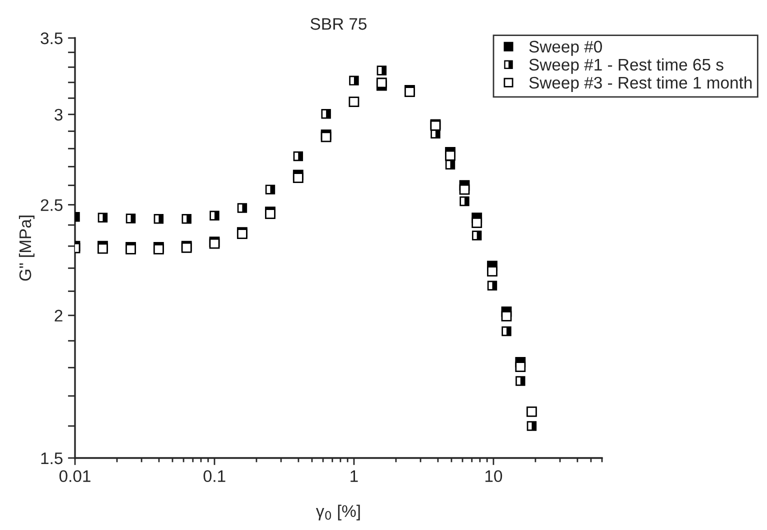  I want to click on y-tick-label: 3.5, so click(51, 38).